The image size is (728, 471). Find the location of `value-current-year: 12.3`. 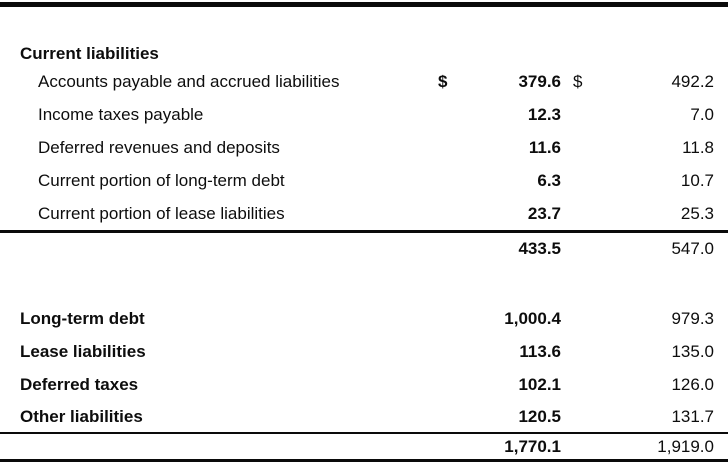

value-current-year: 12.3 is located at coordinates (544, 114).